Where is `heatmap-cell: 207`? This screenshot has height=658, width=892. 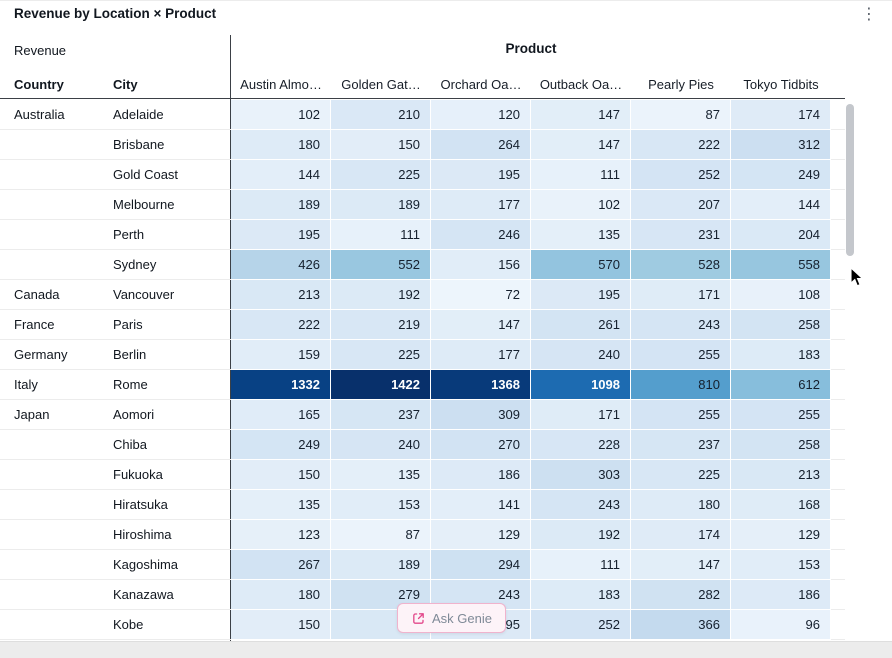
heatmap-cell: 207 is located at coordinates (681, 205).